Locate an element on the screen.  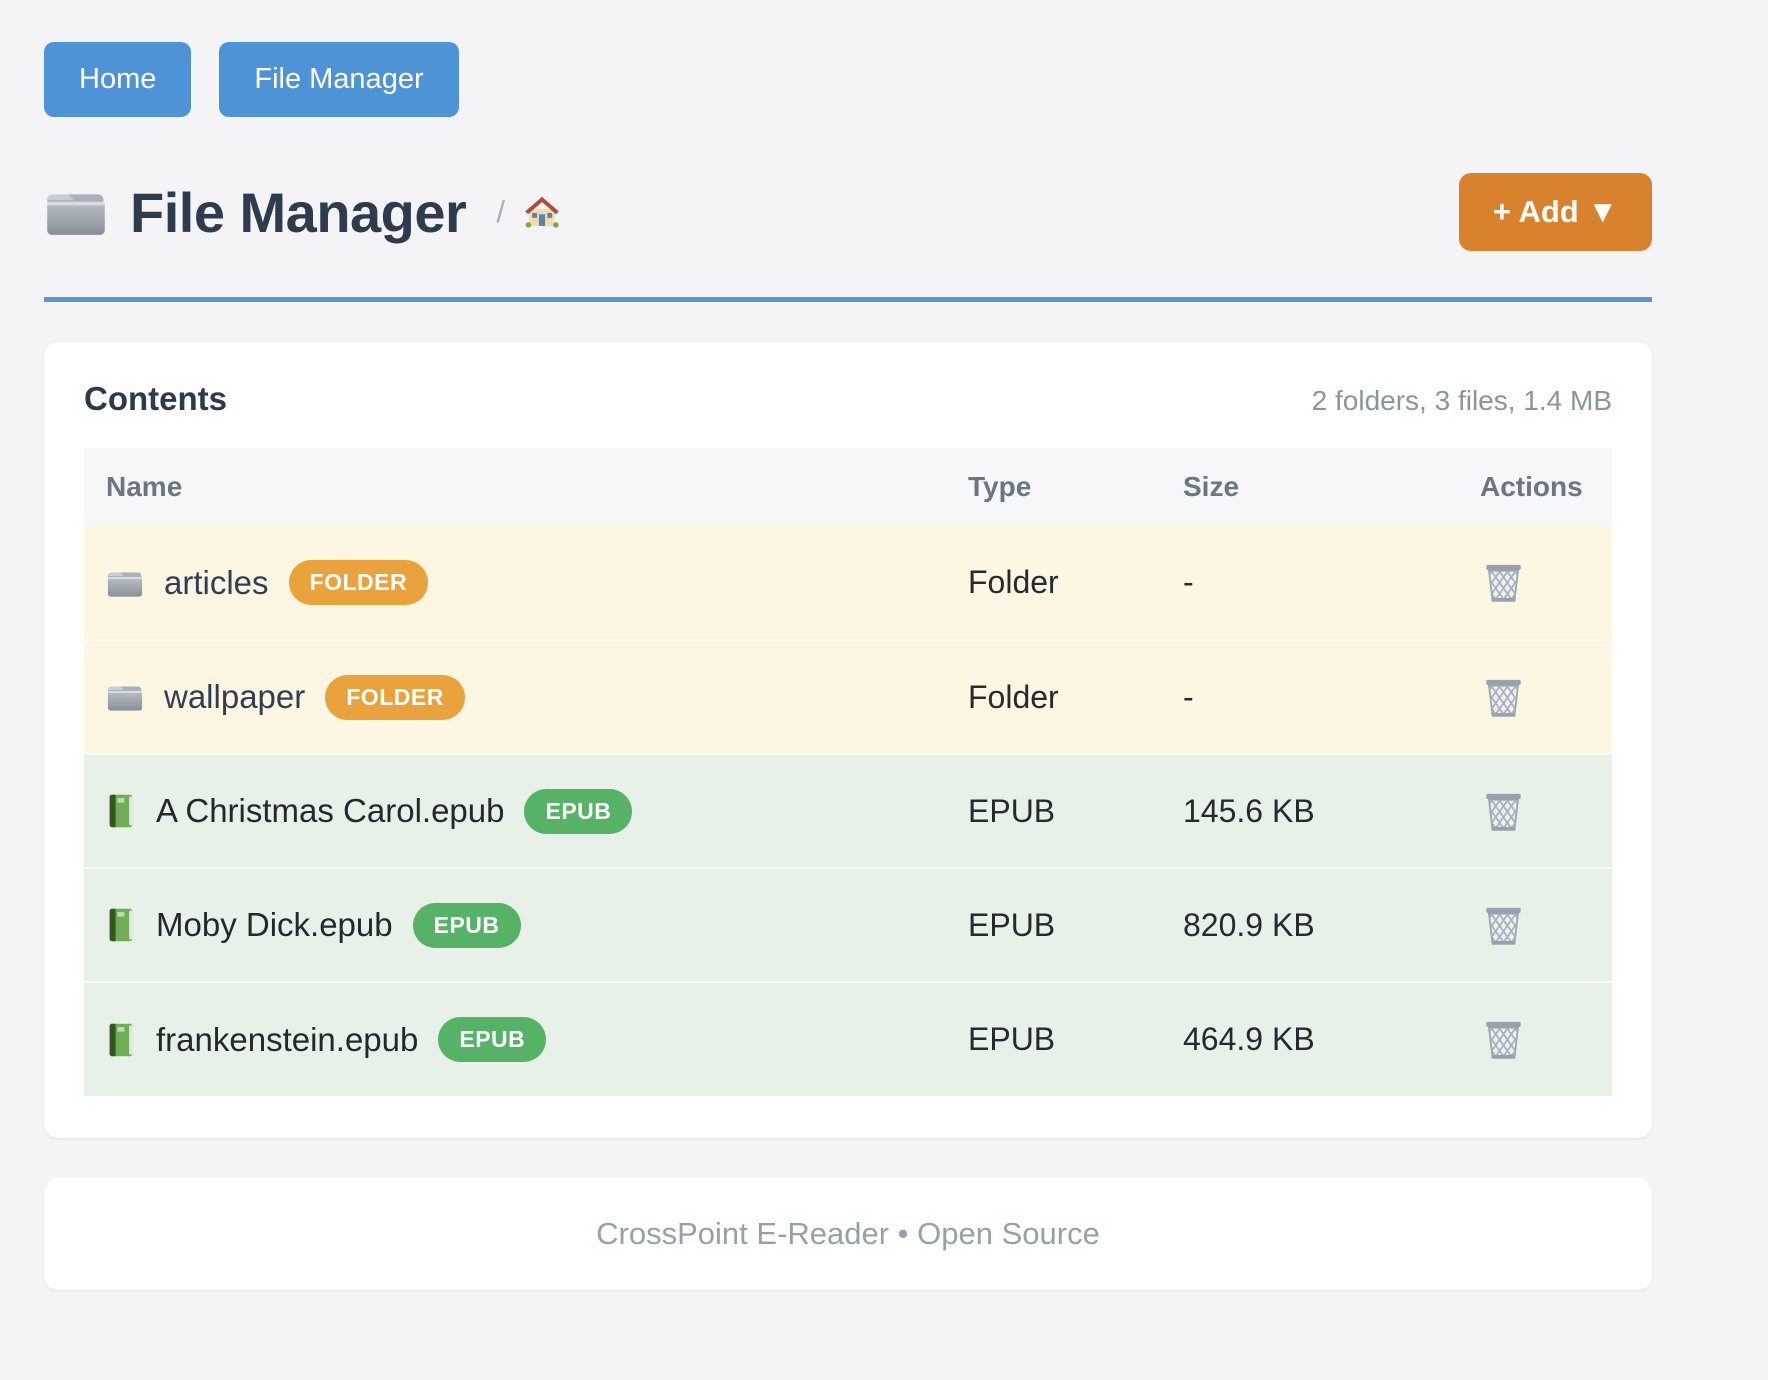
breadcrumb: / is located at coordinates (529, 212).